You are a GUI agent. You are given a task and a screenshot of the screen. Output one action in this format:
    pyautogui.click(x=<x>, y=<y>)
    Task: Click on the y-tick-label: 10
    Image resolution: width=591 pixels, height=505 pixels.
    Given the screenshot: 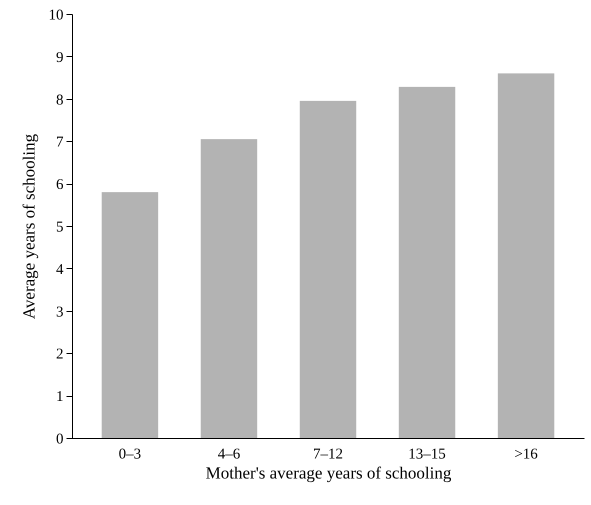 What is the action you would take?
    pyautogui.click(x=56, y=16)
    